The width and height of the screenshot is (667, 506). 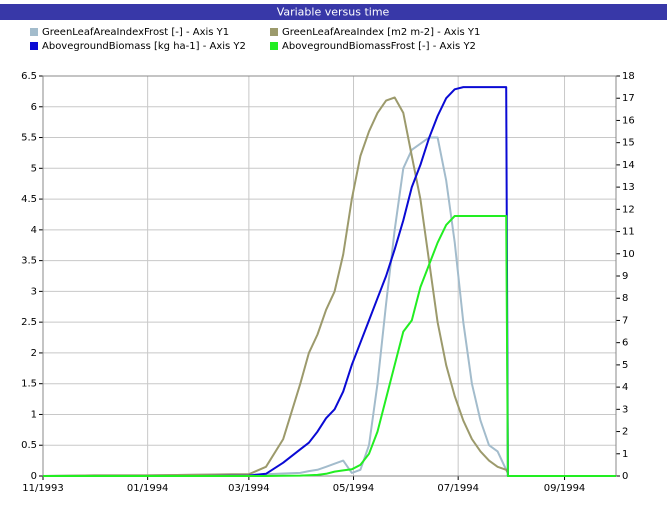 I want to click on chart-title: Variable versus time, so click(x=333, y=12).